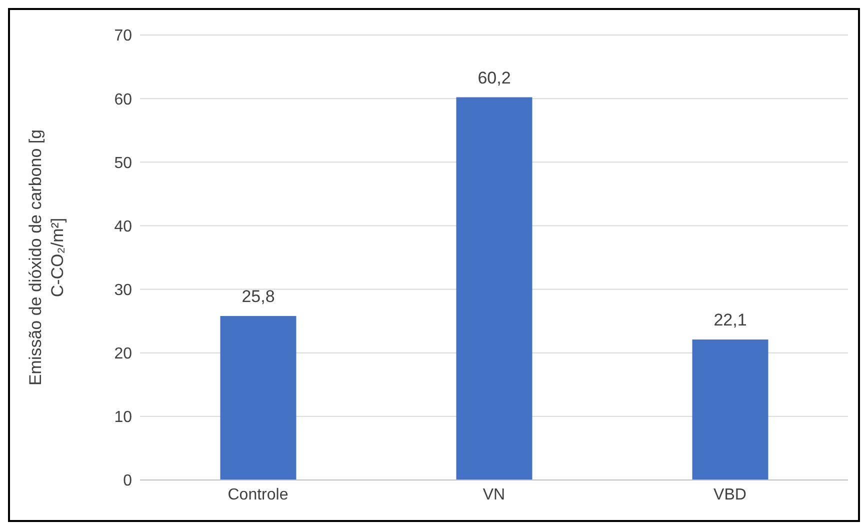 The width and height of the screenshot is (864, 528). Describe the element at coordinates (258, 296) in the screenshot. I see `data-label: 25,8` at that location.